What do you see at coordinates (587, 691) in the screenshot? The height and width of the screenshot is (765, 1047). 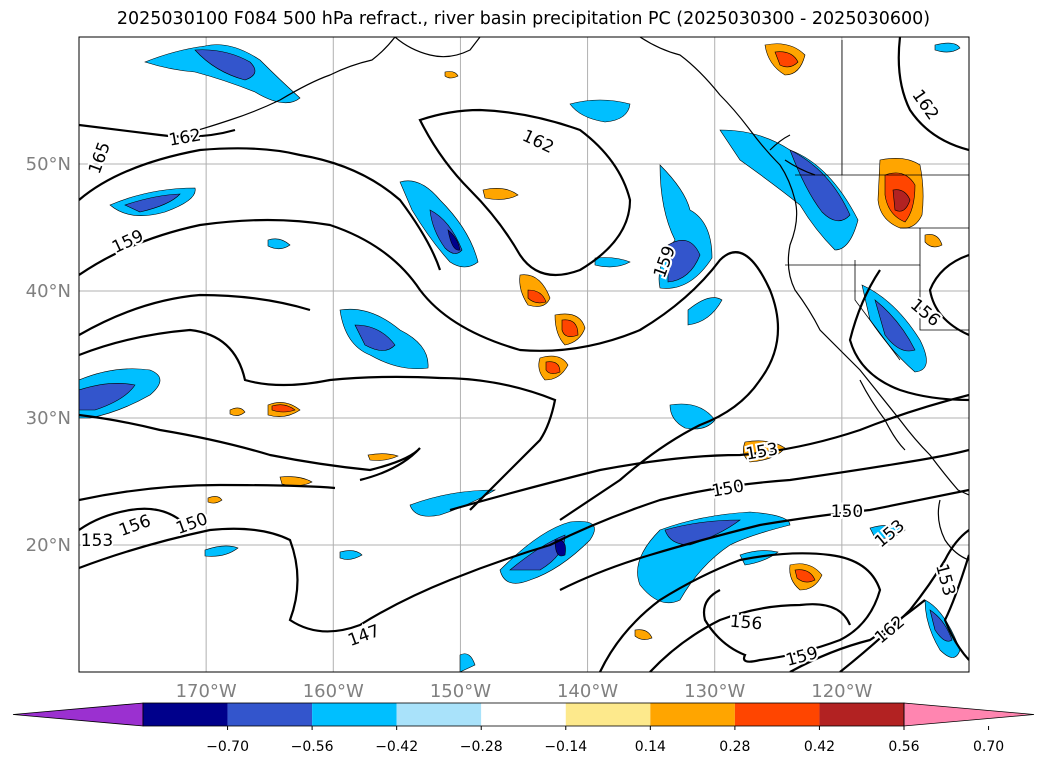 I see `lon-tick-label: 140°W` at bounding box center [587, 691].